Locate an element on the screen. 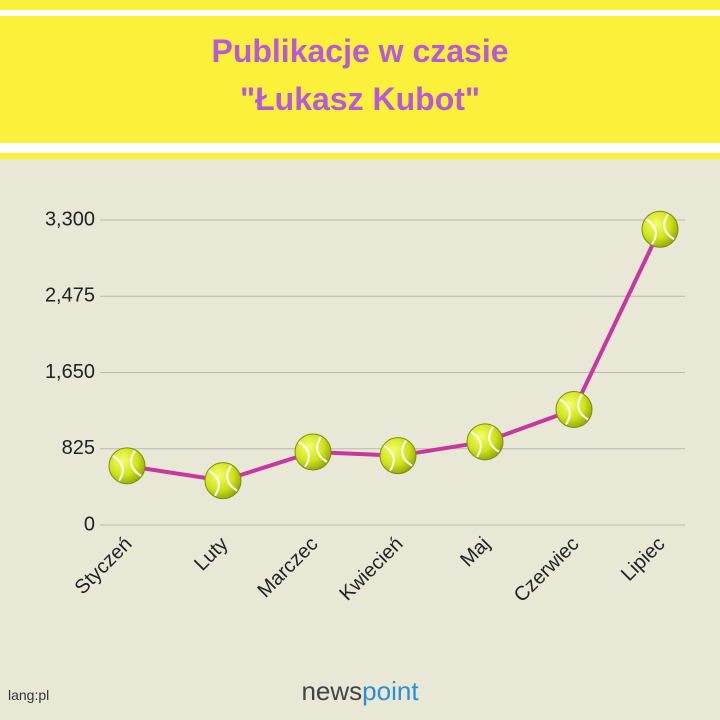 The height and width of the screenshot is (720, 720). logo-prefix: news is located at coordinates (331, 691).